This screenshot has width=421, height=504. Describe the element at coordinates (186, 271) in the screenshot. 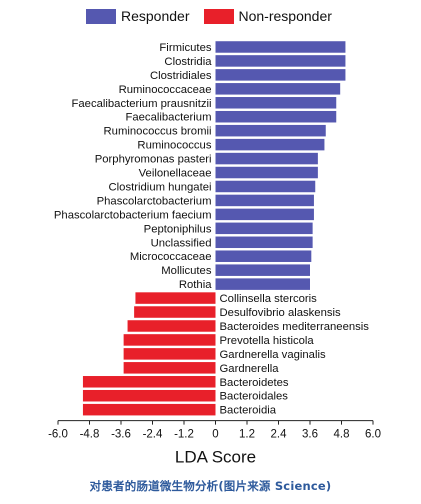

I see `bar-label-responder-16: Mollicutes` at that location.